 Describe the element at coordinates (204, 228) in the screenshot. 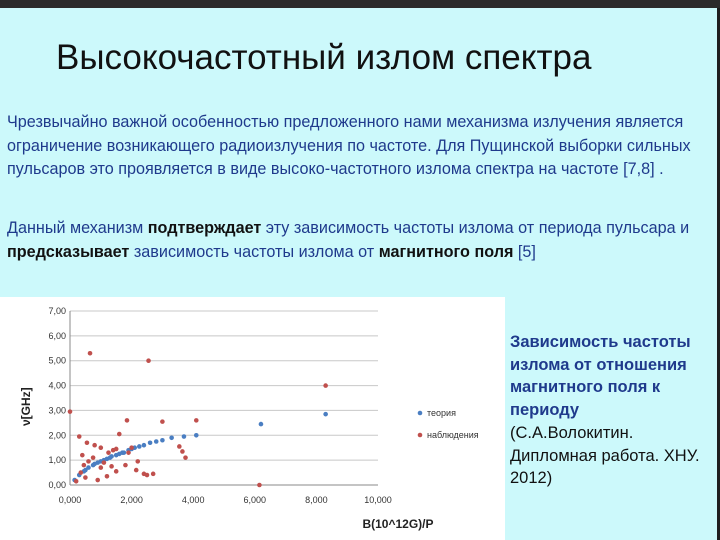

I see `para2-bold-confirms: подтверждает` at that location.